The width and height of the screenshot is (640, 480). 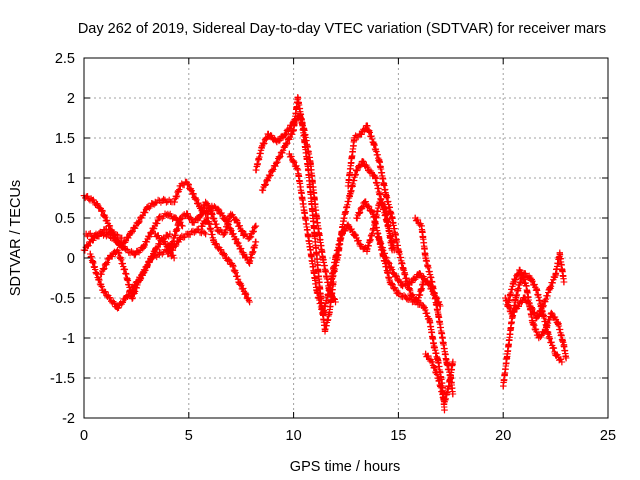 I want to click on y-tick-label: 2.5, so click(x=65, y=59).